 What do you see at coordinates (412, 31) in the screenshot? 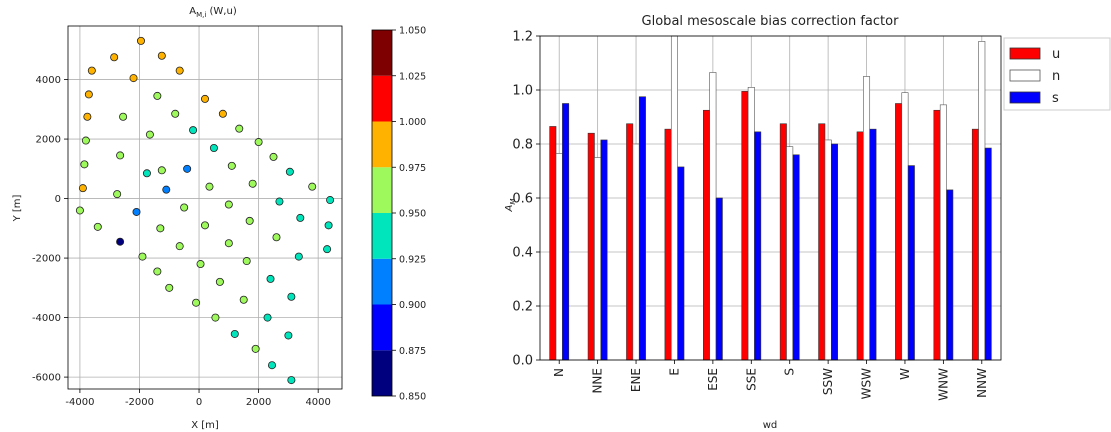
I see `colorbar-tick-label: 1.050` at bounding box center [412, 31].